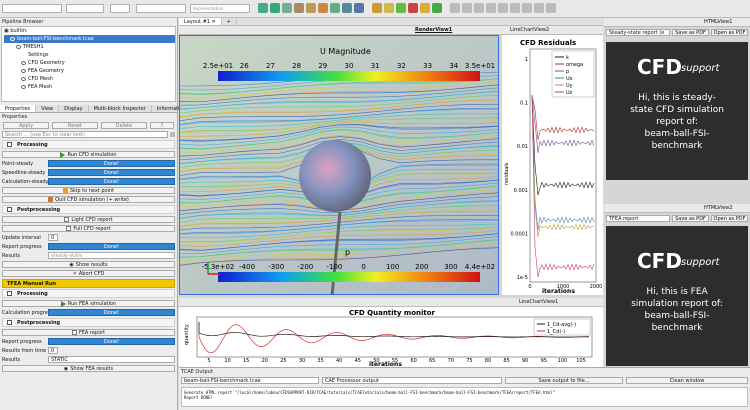 This screenshot has height=410, width=750. I want to click on streamline, so click(339, 93).